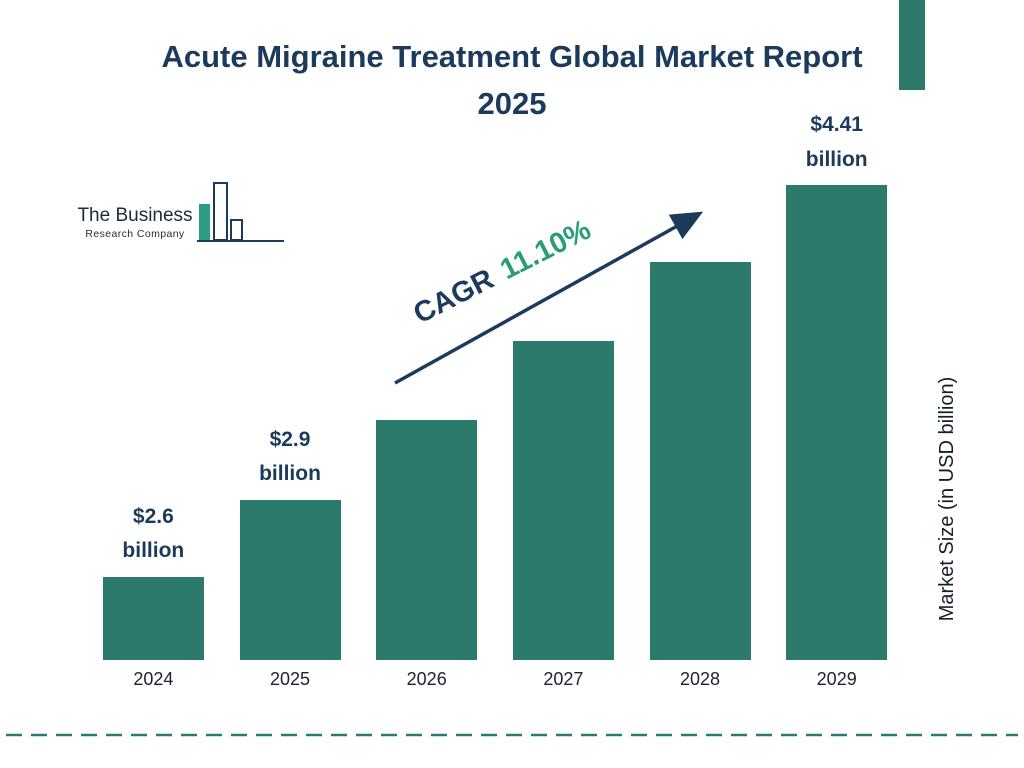  What do you see at coordinates (290, 679) in the screenshot?
I see `x-axis-label: 2025` at bounding box center [290, 679].